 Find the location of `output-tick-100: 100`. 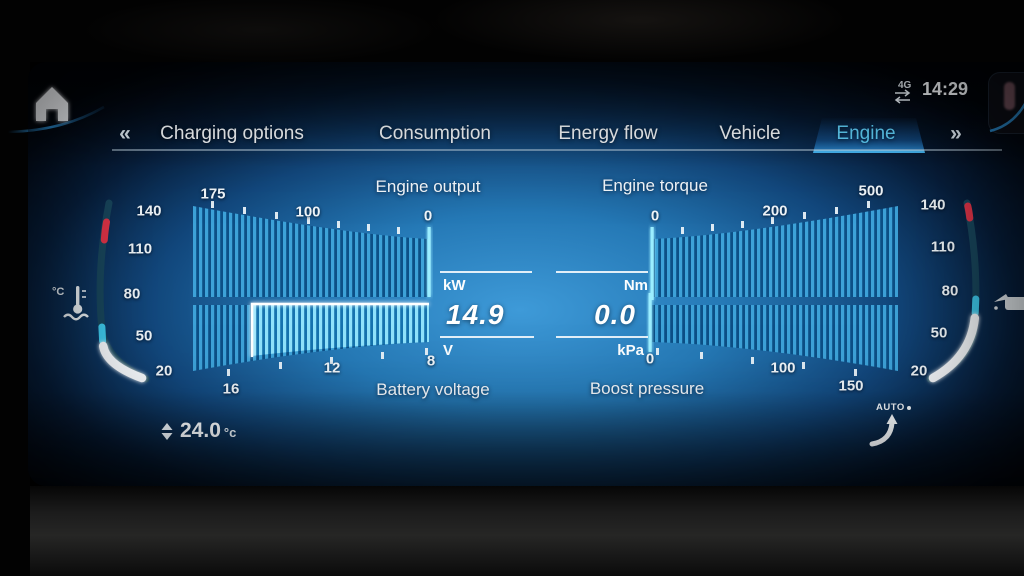

output-tick-100: 100 is located at coordinates (308, 212).